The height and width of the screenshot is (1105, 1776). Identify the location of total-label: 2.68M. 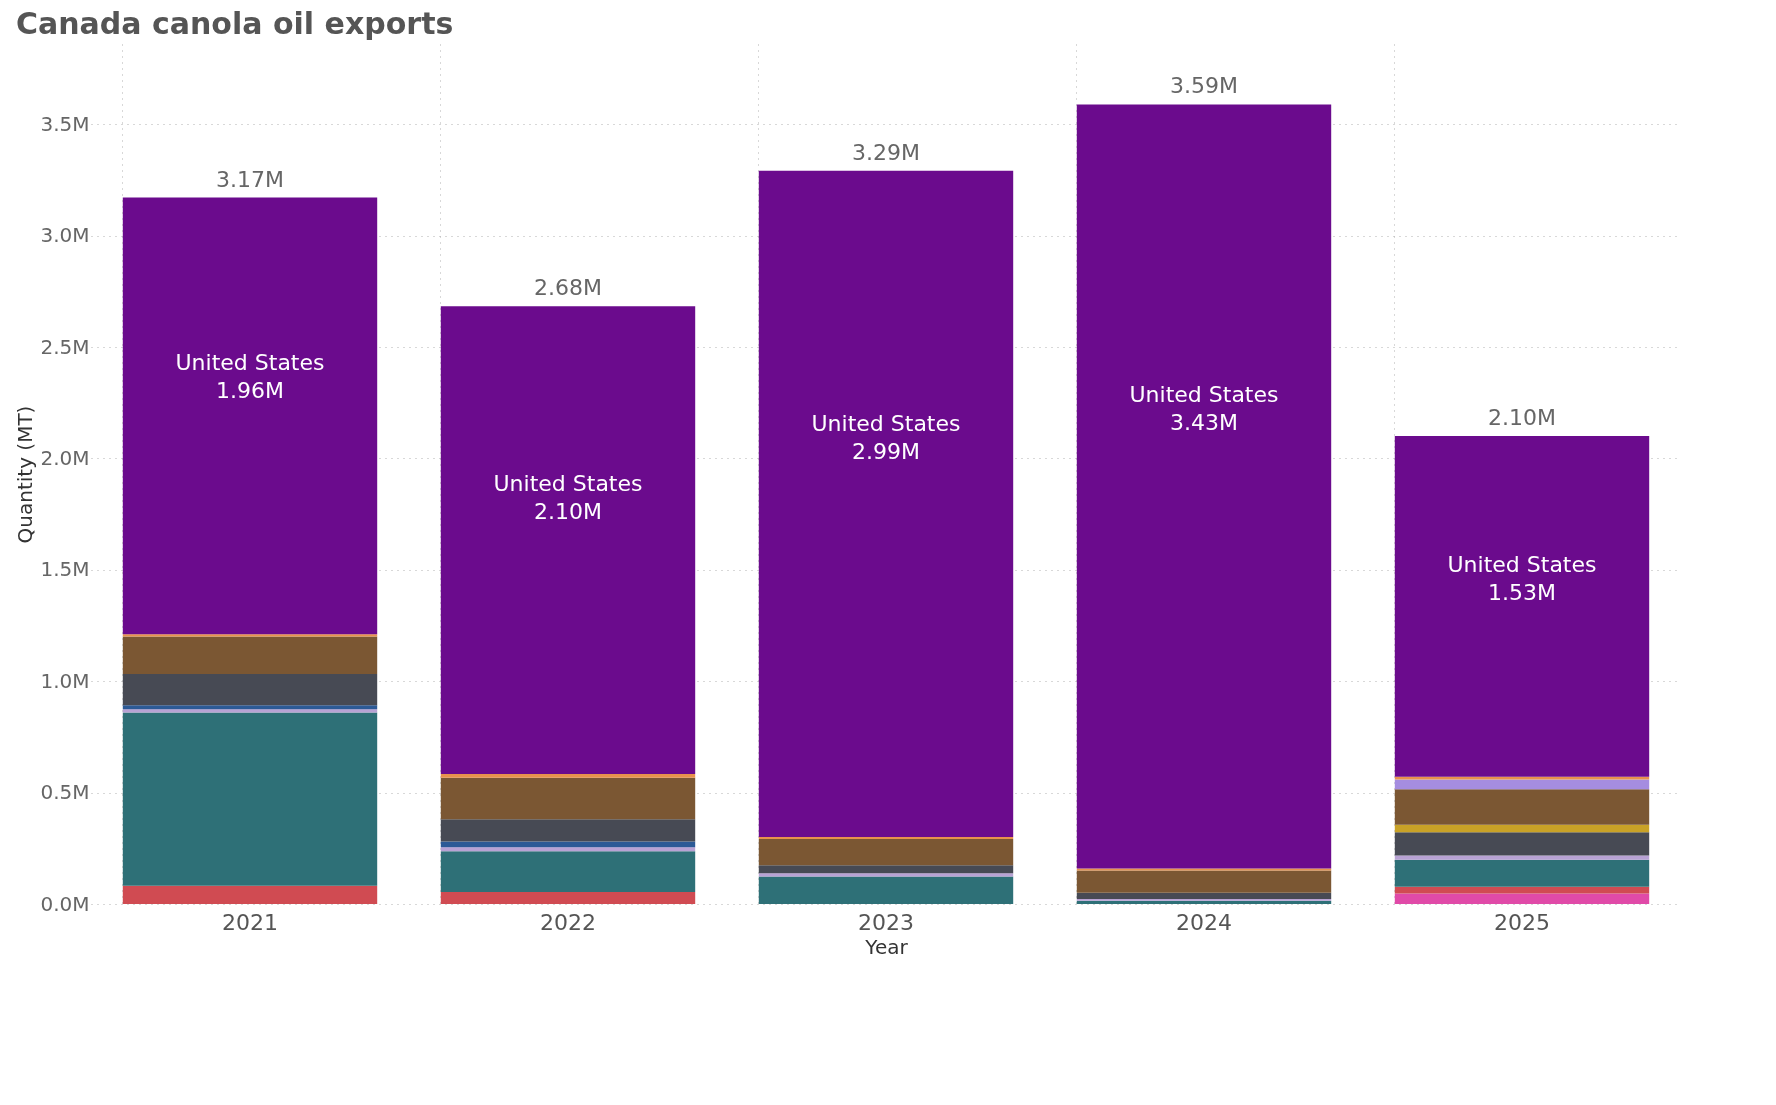
(568, 288).